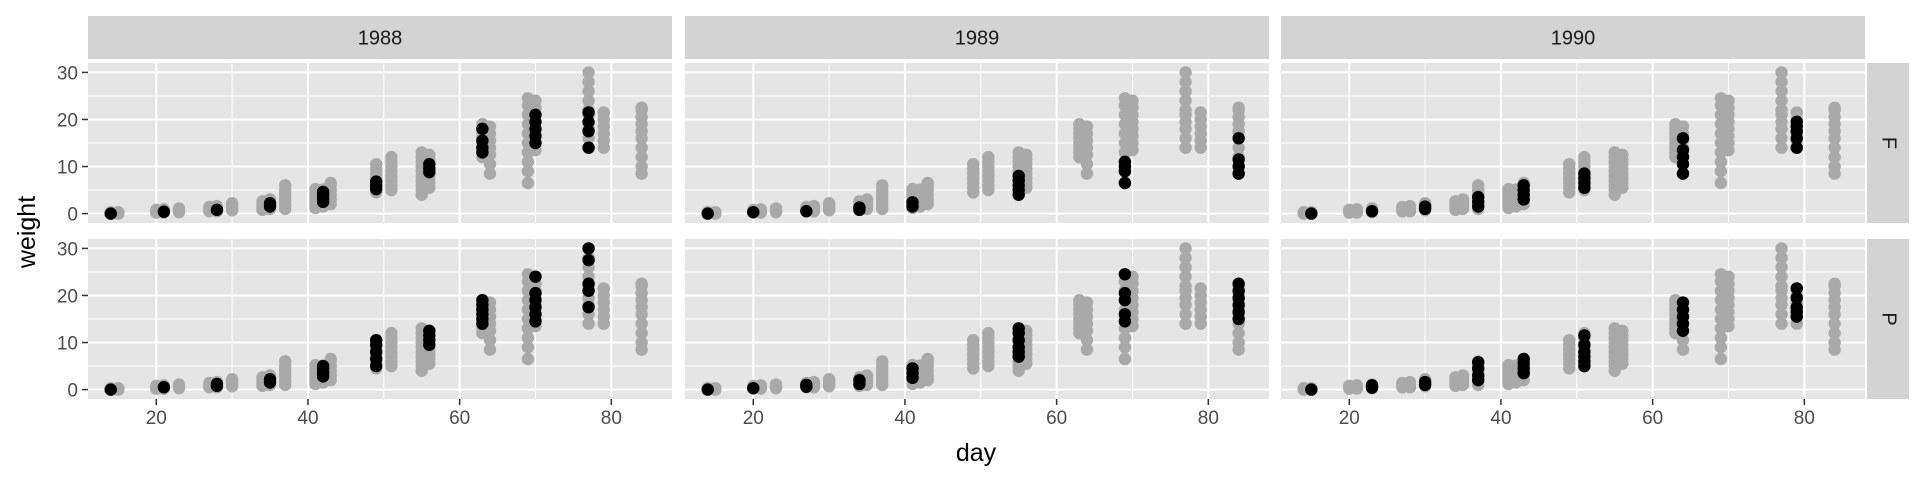  I want to click on x-tick-label: 80, so click(1804, 418).